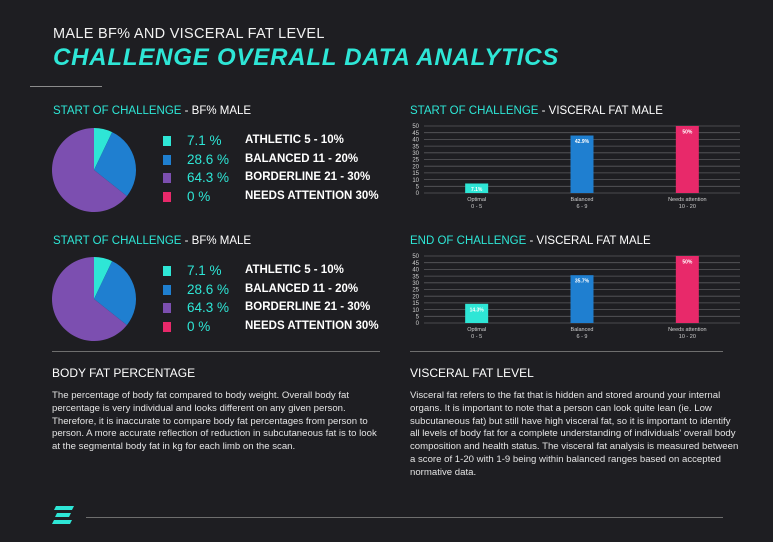 The height and width of the screenshot is (542, 773). What do you see at coordinates (404, 517) in the screenshot?
I see `footer-divider` at bounding box center [404, 517].